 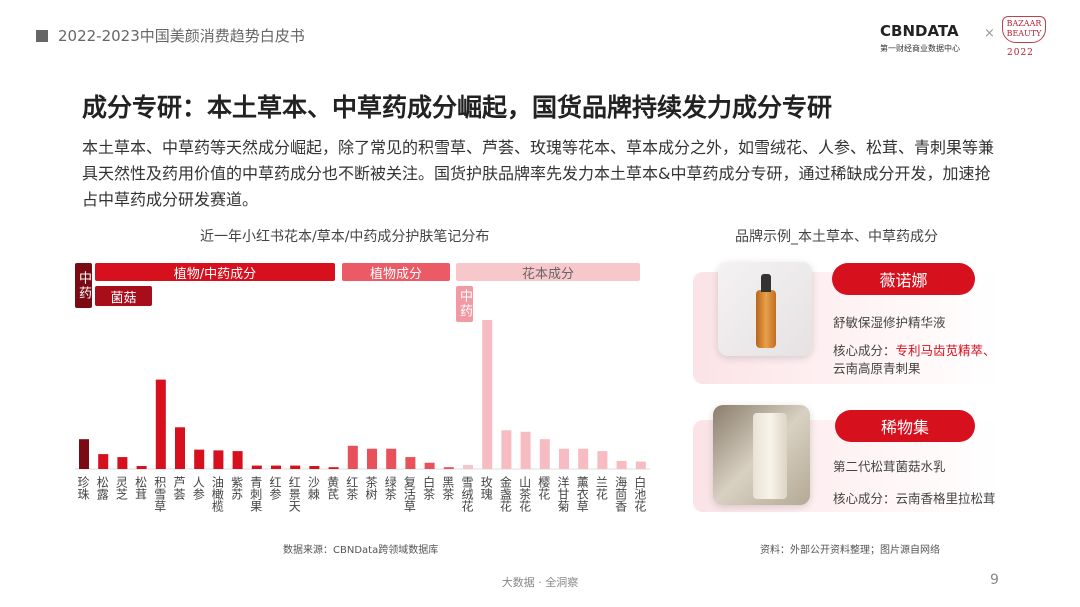 I want to click on bar-山茶花, so click(x=525, y=450).